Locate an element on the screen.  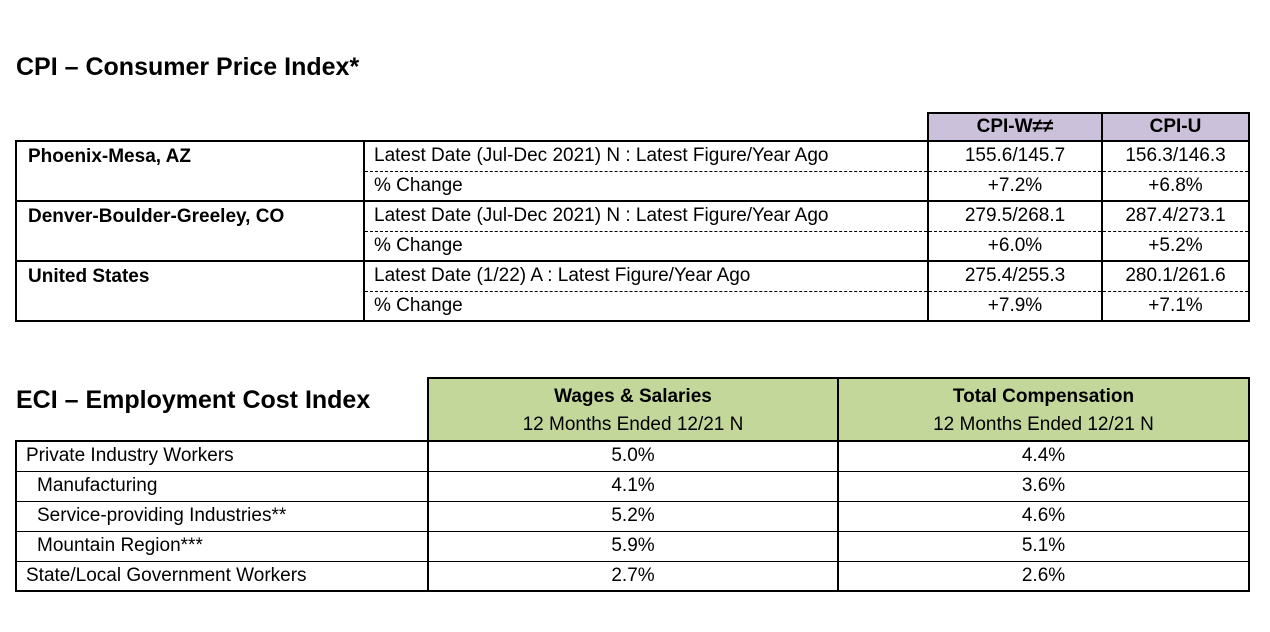
table-row: % Change +7.2% +6.8% is located at coordinates (633, 186).